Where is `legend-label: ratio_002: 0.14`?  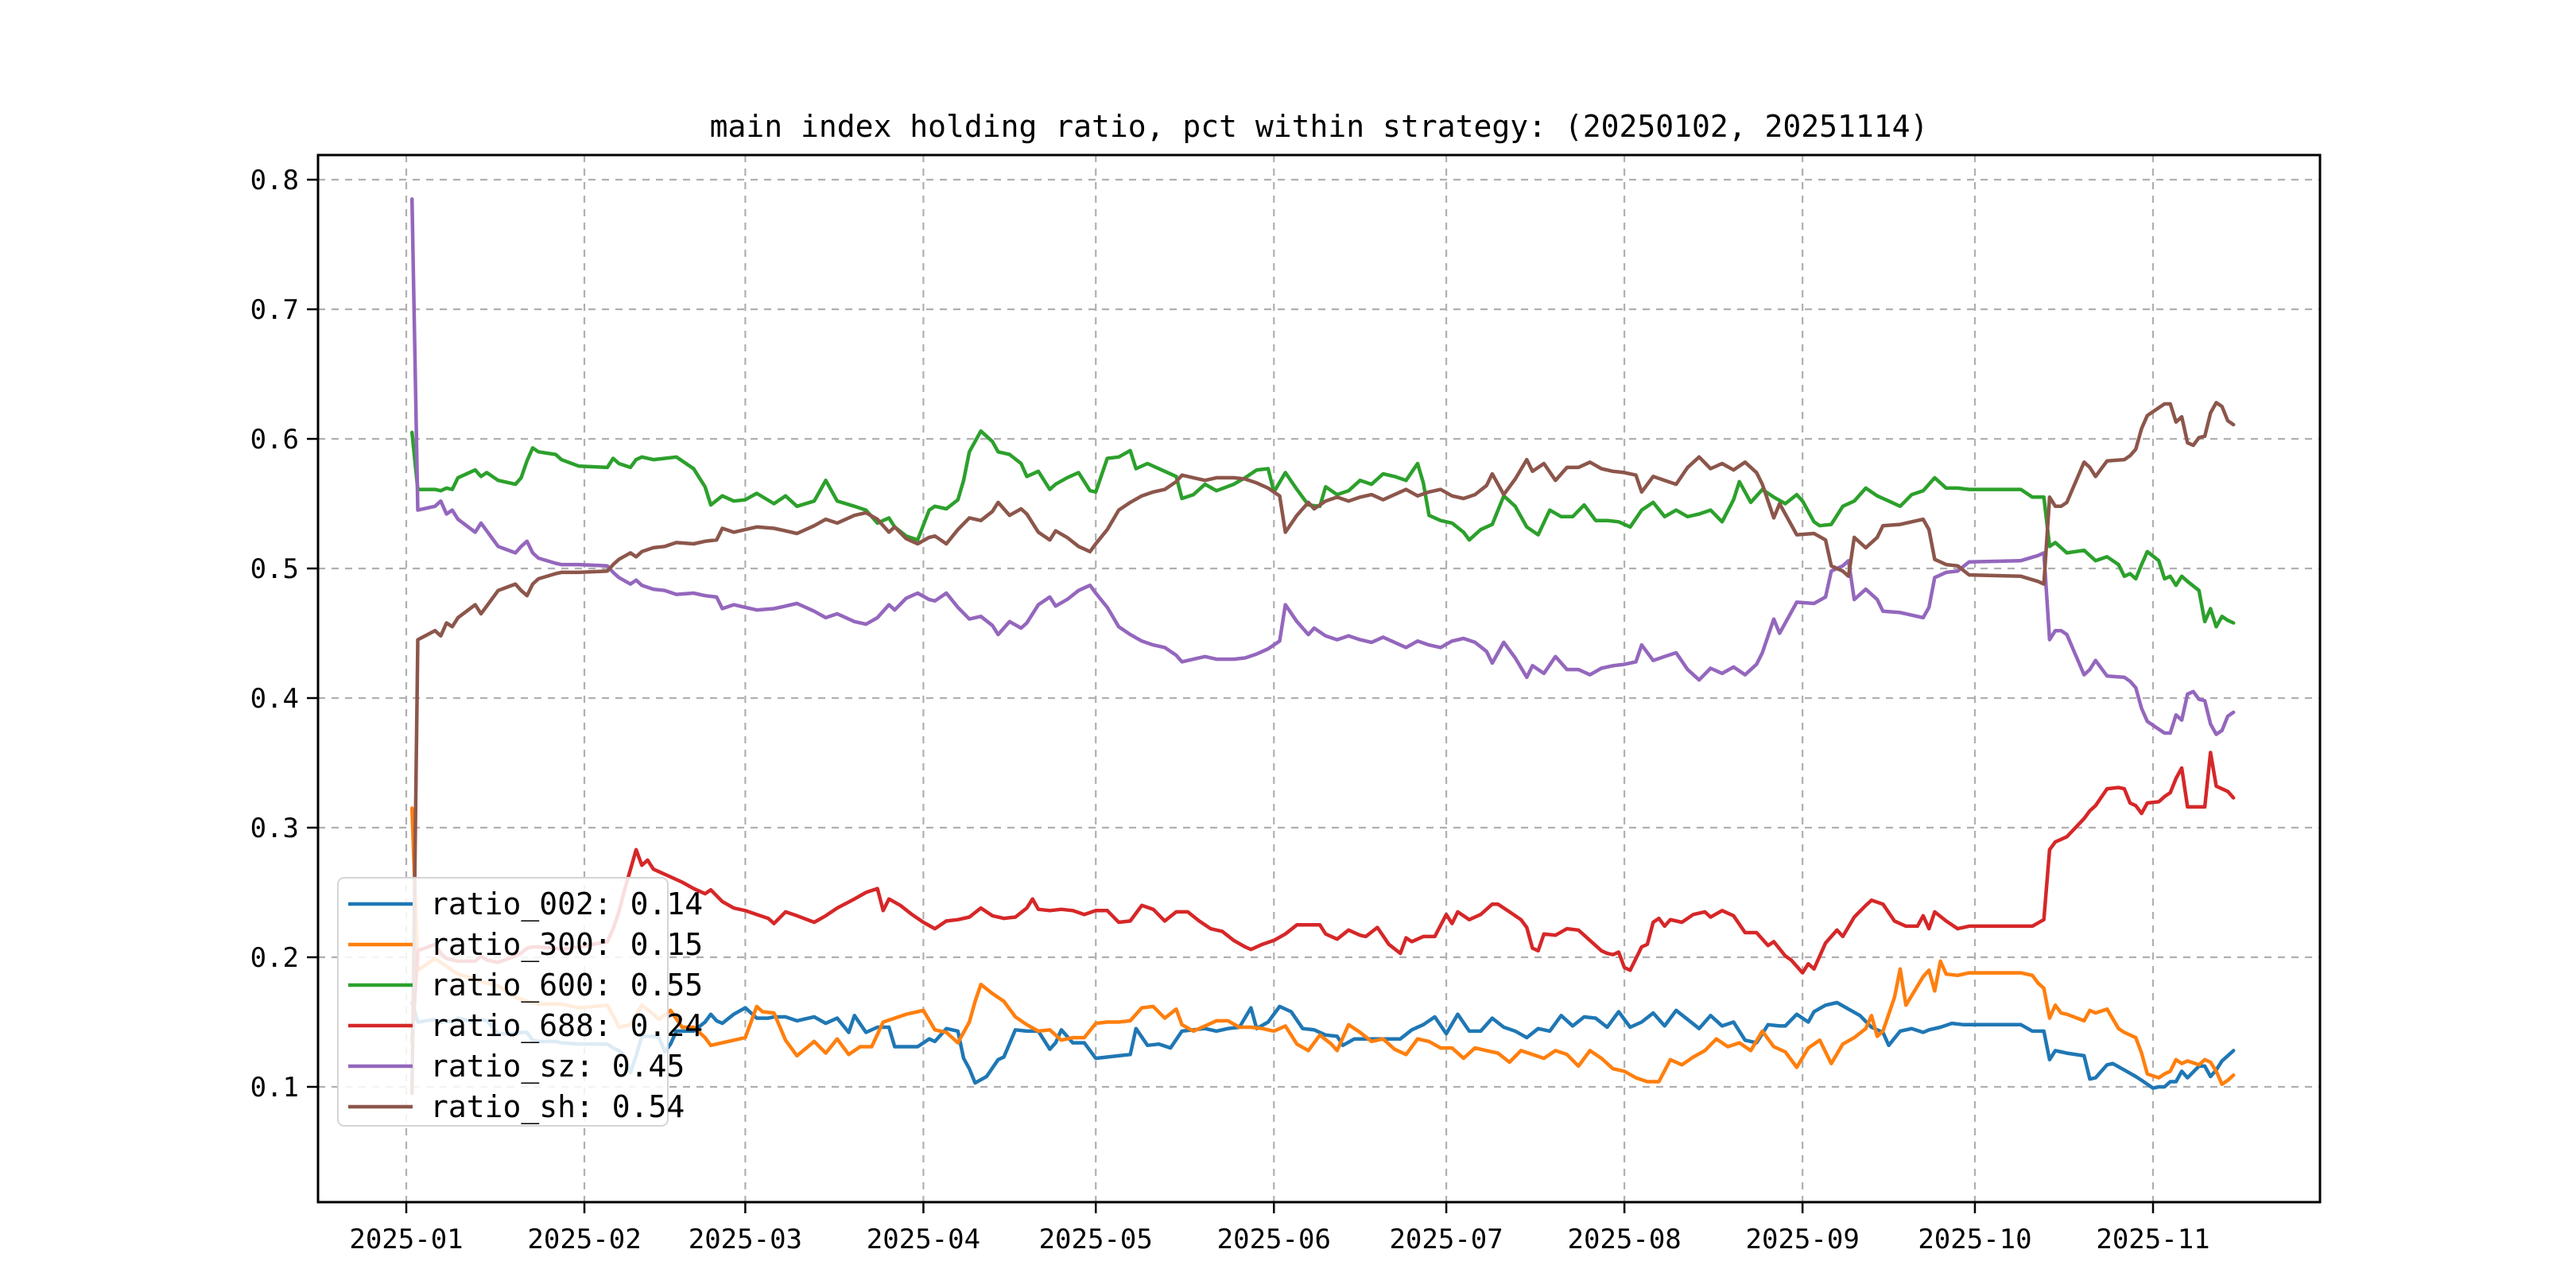 legend-label: ratio_002: 0.14 is located at coordinates (566, 904).